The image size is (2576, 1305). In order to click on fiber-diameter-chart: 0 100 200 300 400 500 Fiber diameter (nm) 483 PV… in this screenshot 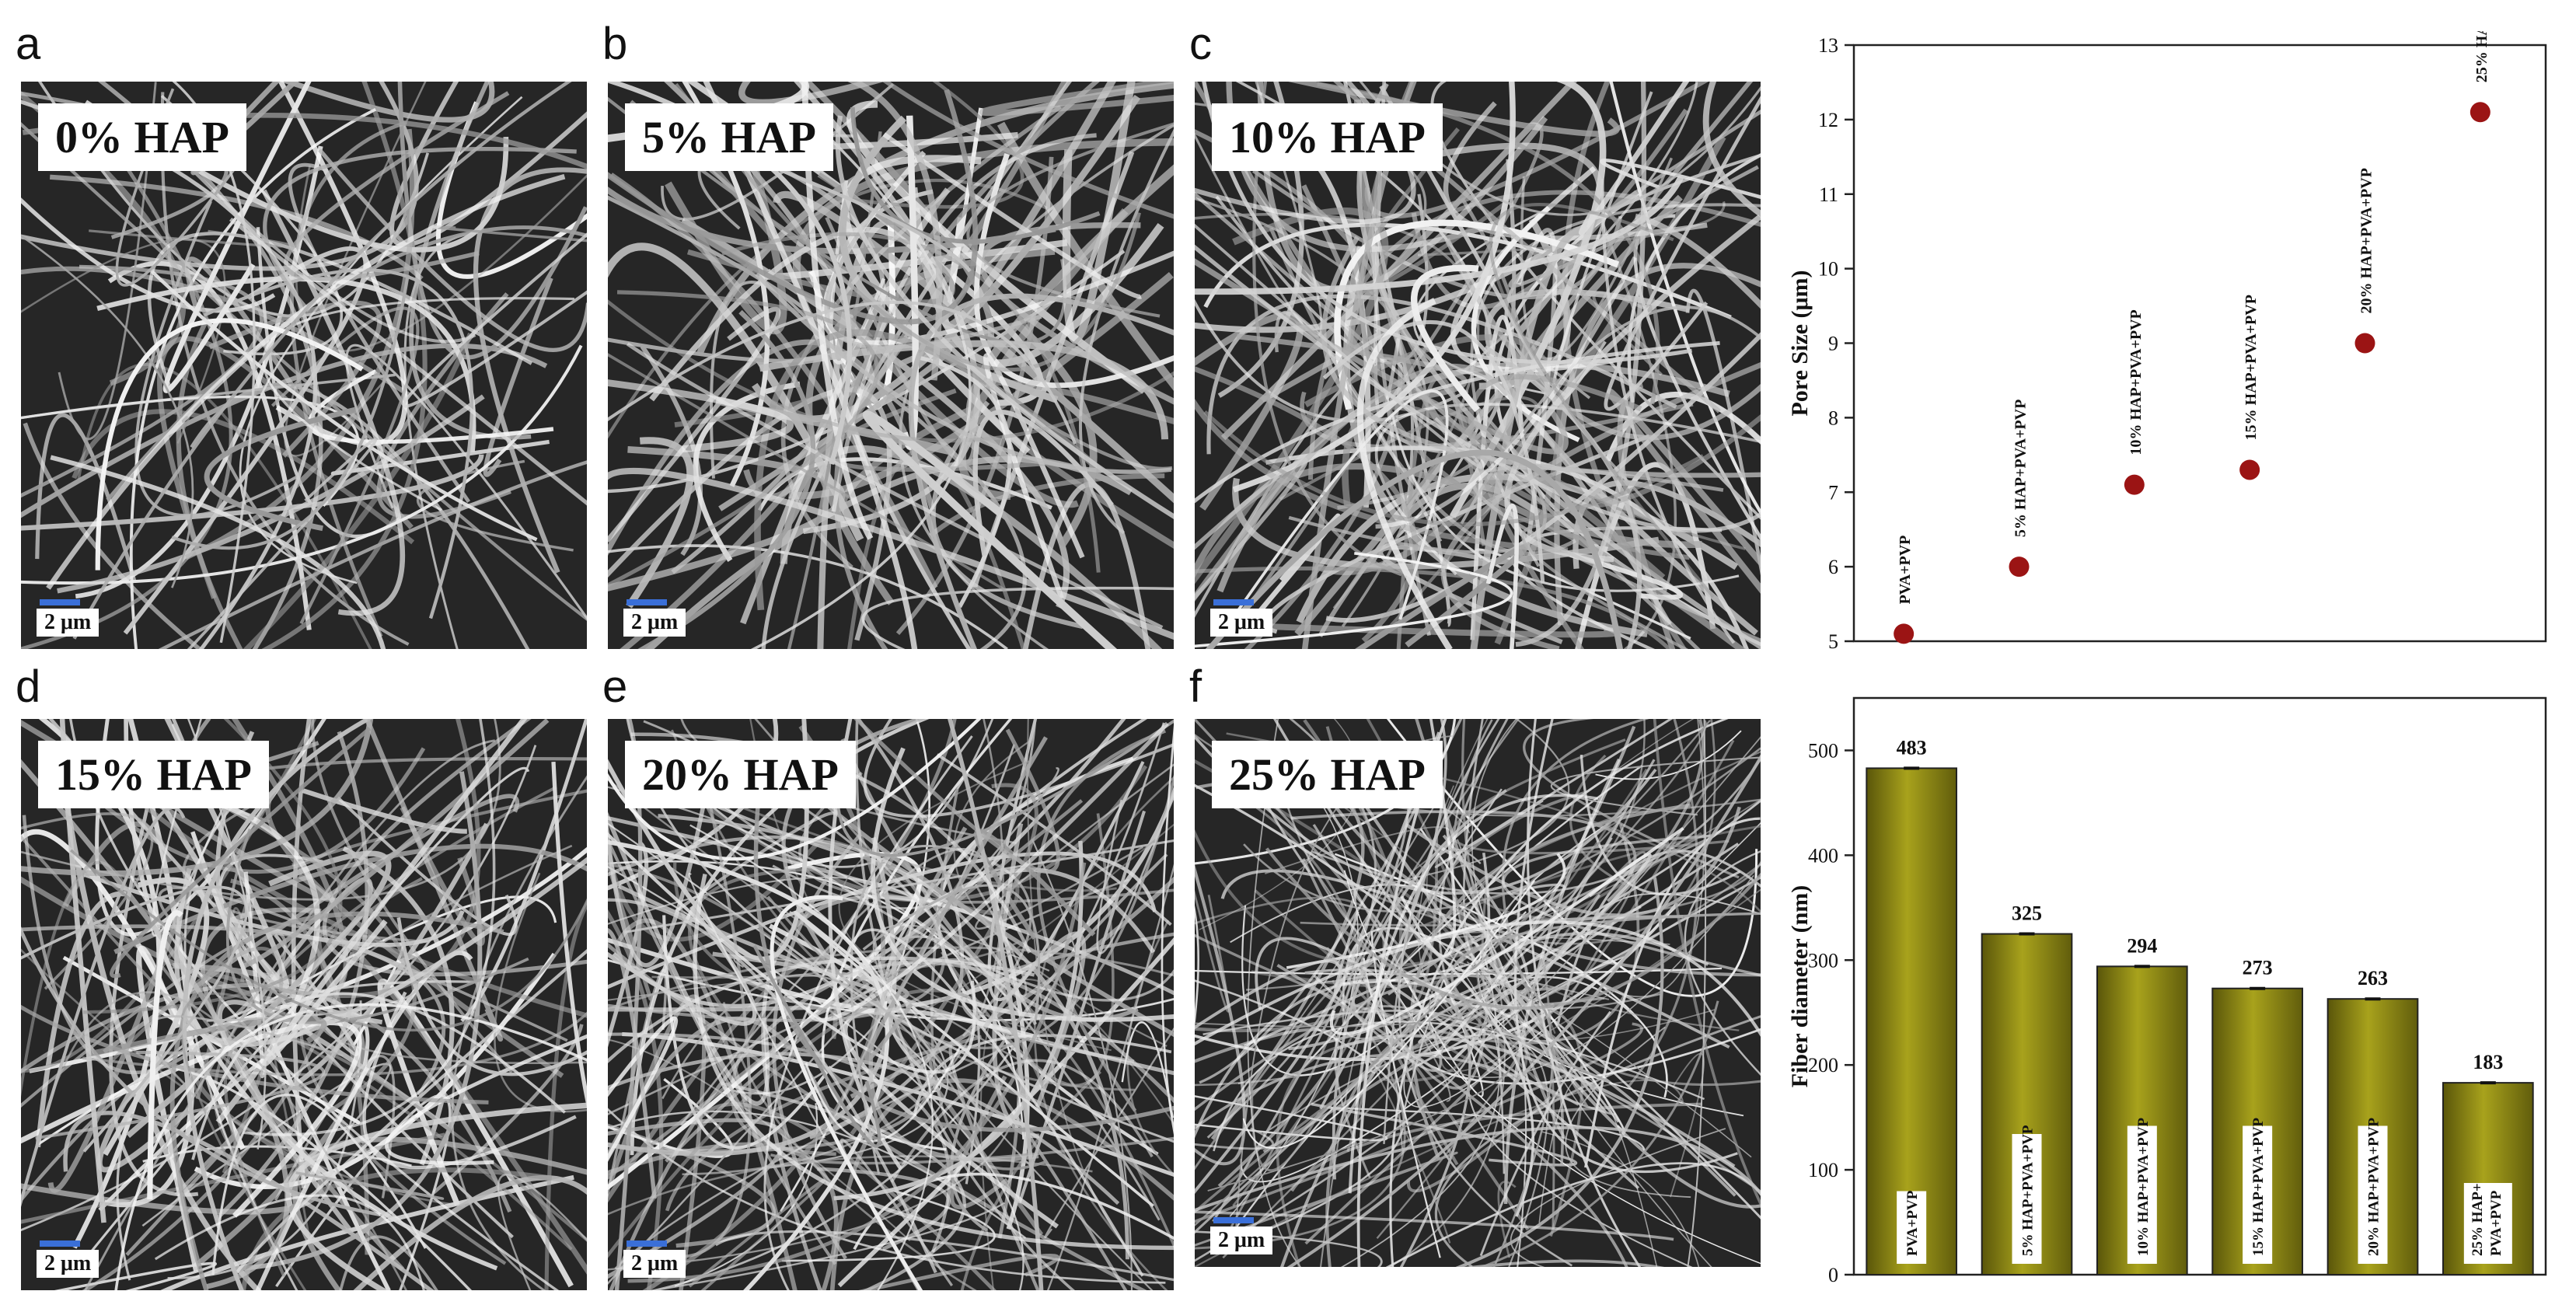, I will do `click(2167, 991)`.